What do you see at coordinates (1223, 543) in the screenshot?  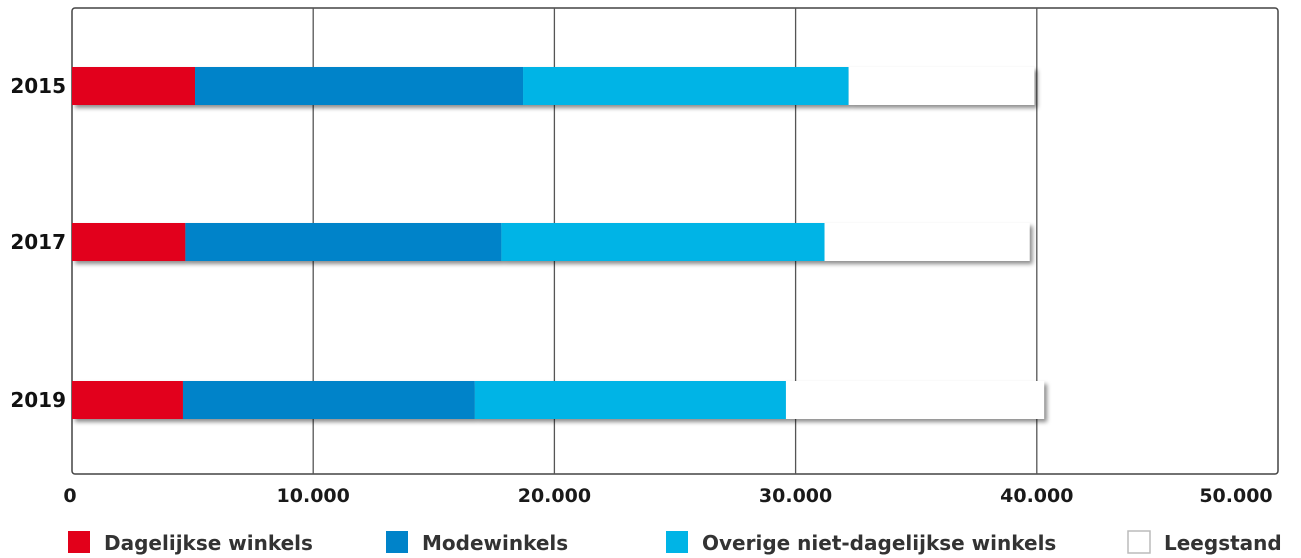 I see `legend-label: Leegstand` at bounding box center [1223, 543].